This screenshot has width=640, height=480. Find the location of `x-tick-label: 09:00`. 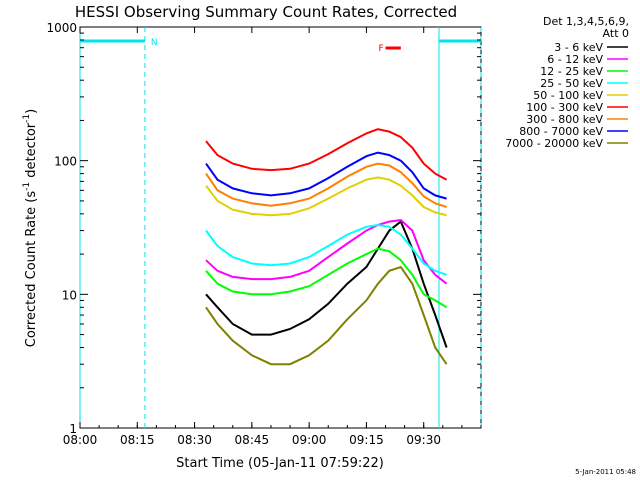

x-tick-label: 09:00 is located at coordinates (309, 440).